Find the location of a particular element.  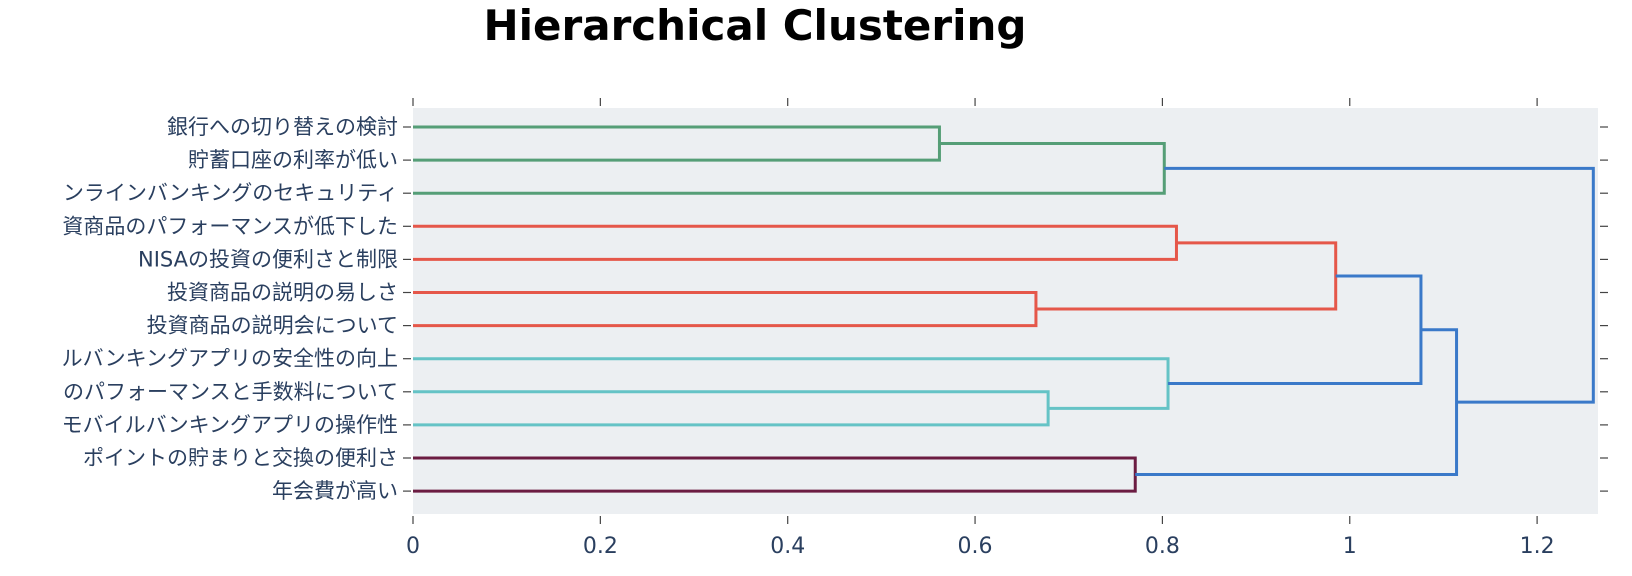

chart-title: Hierarchical Clustering is located at coordinates (754, 25).